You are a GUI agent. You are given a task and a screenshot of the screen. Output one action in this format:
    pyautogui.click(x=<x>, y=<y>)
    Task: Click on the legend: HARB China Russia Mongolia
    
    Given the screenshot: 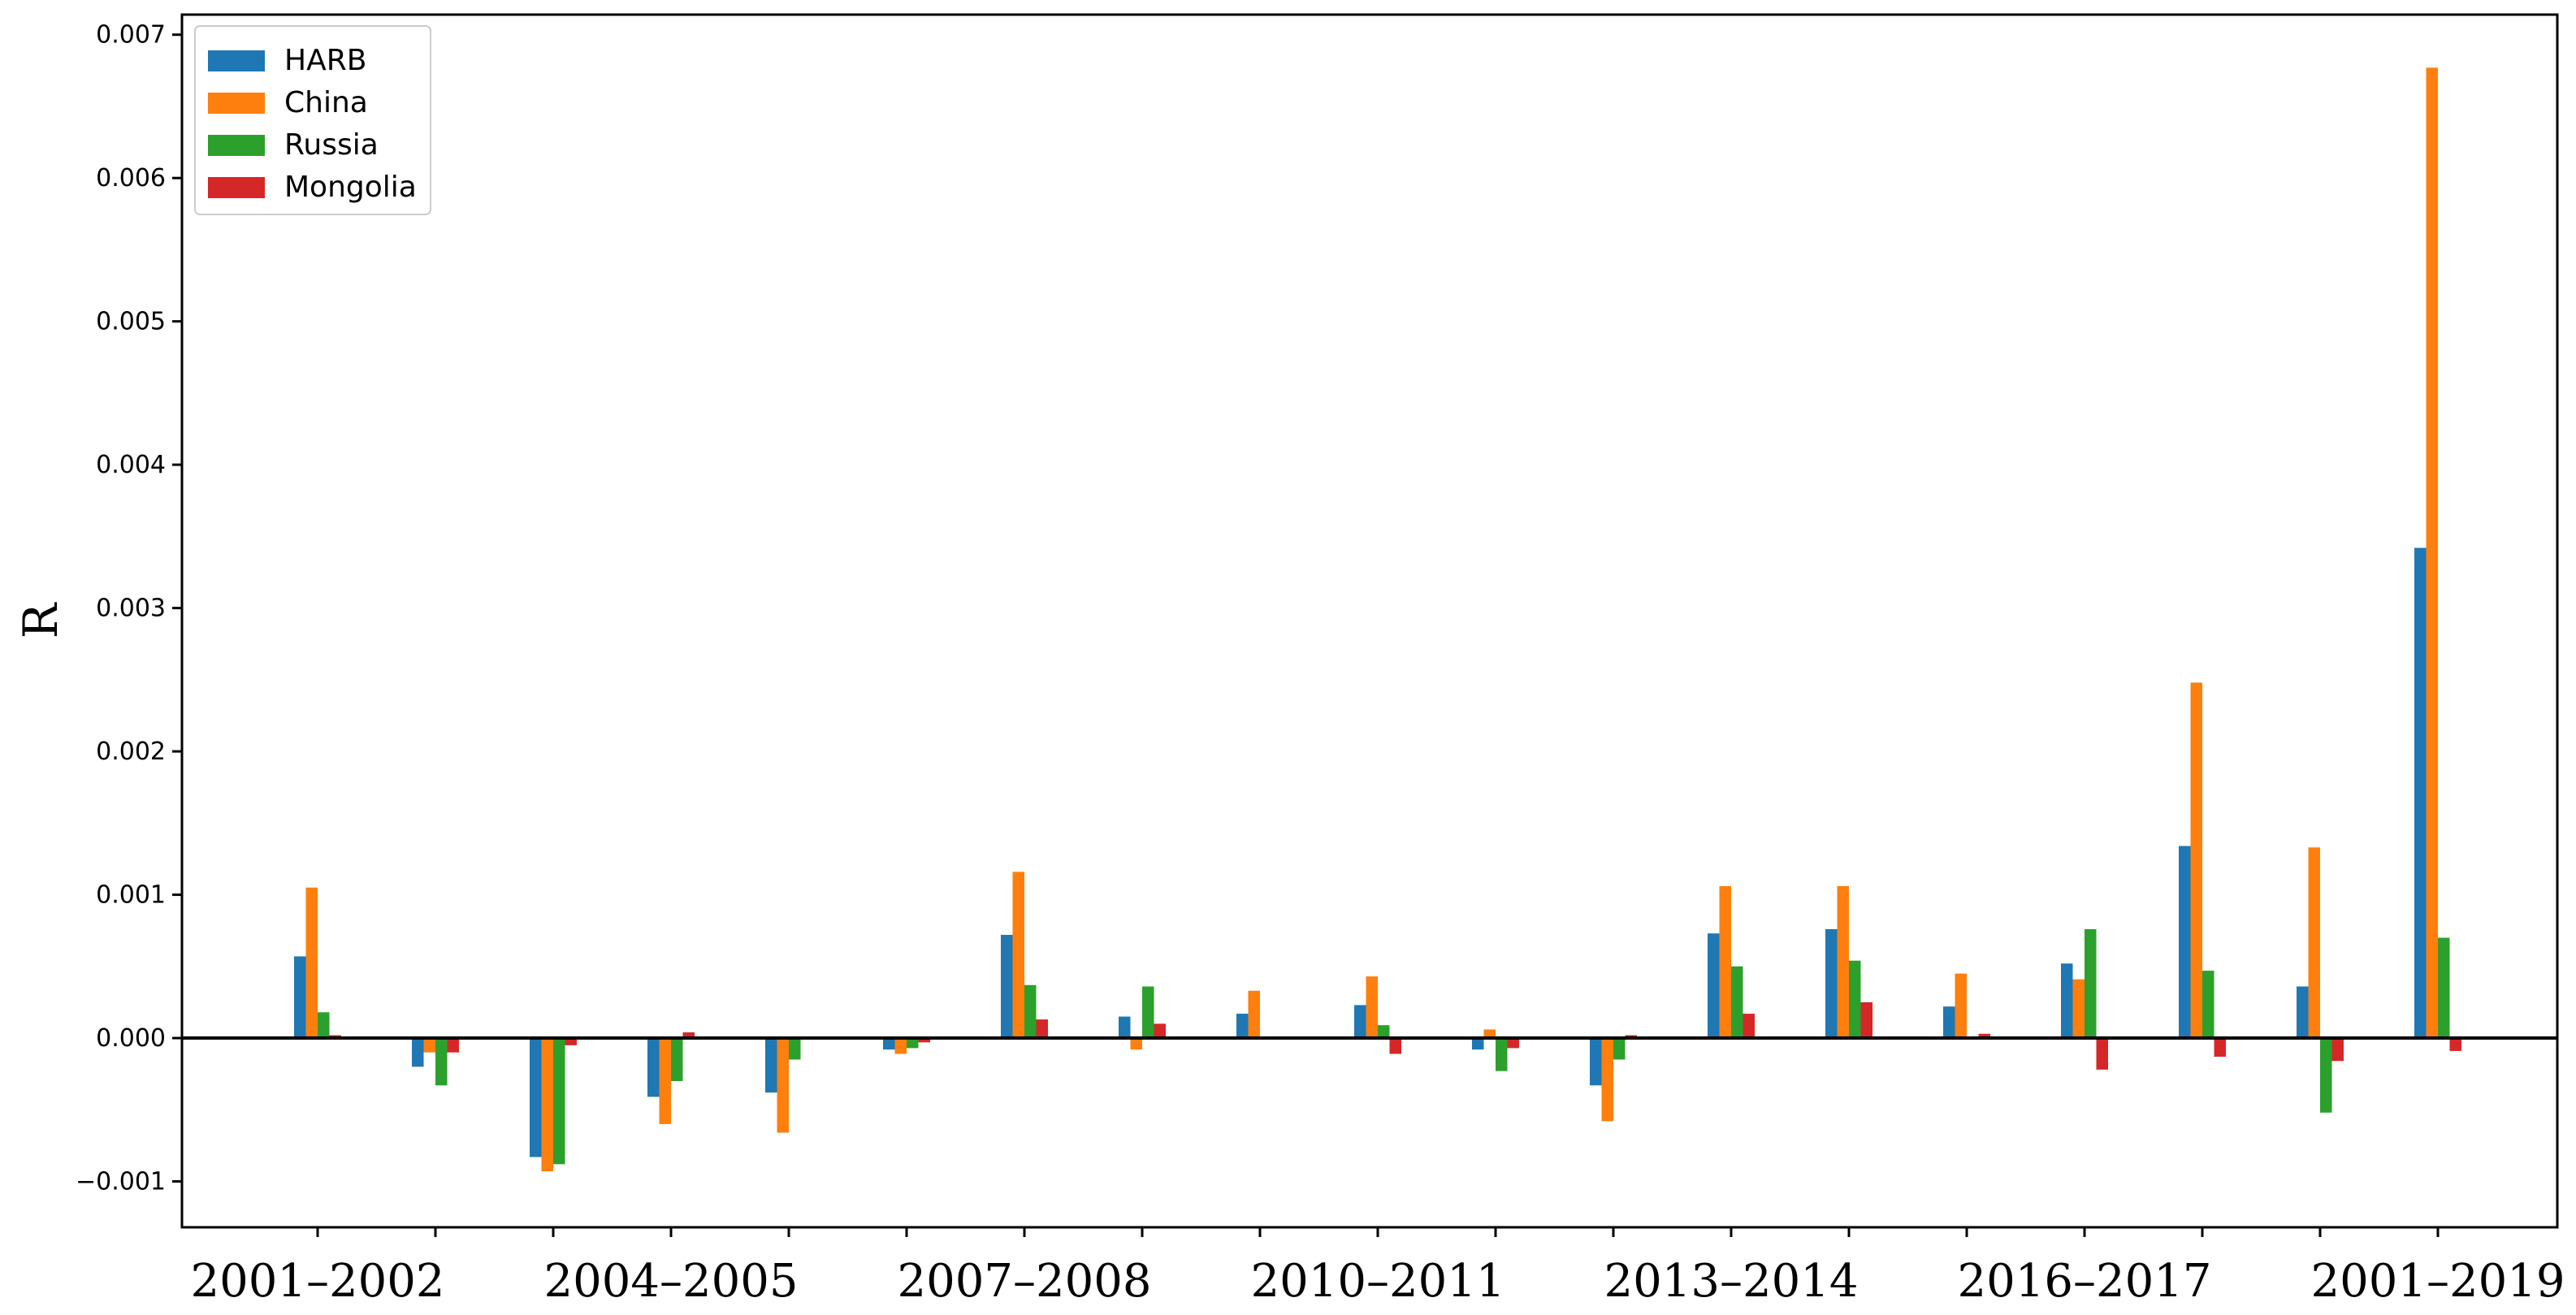 What is the action you would take?
    pyautogui.click(x=312, y=120)
    